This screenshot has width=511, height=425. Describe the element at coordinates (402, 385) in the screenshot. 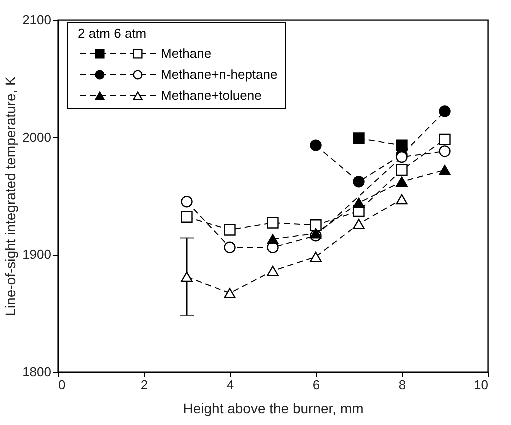

I see `x-tick-label: 8` at that location.